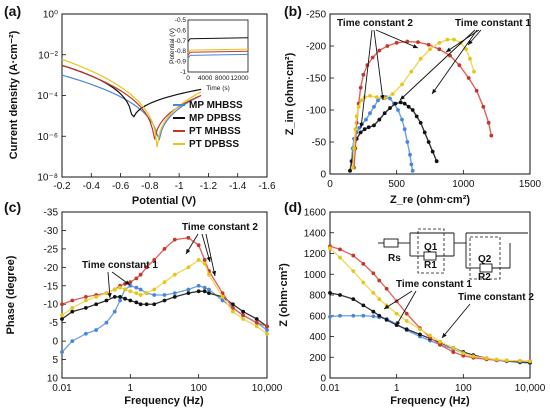 The width and height of the screenshot is (550, 412). Describe the element at coordinates (315, 254) in the screenshot. I see `d-ytick-label-6: 1200` at that location.